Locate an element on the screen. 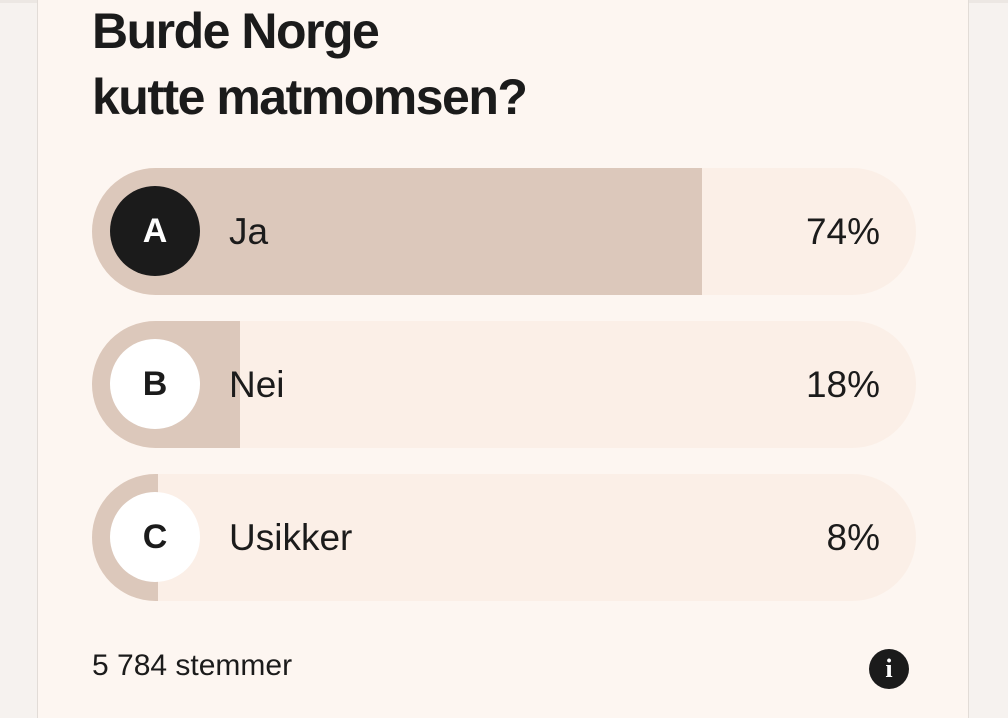  vote-count: 5 784 stemmer is located at coordinates (192, 665).